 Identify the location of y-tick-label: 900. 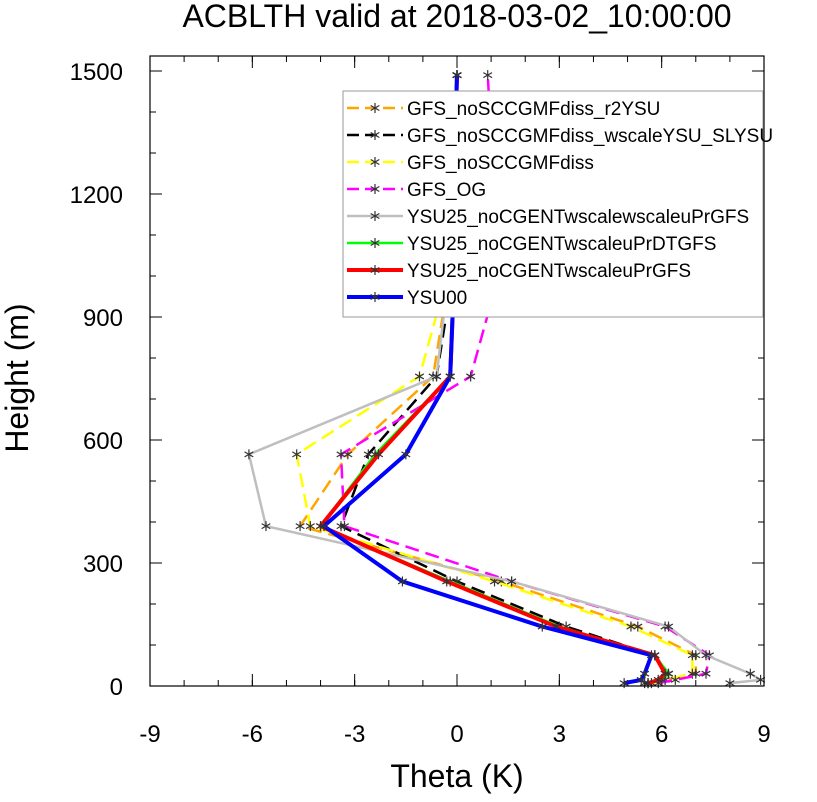
(103, 318).